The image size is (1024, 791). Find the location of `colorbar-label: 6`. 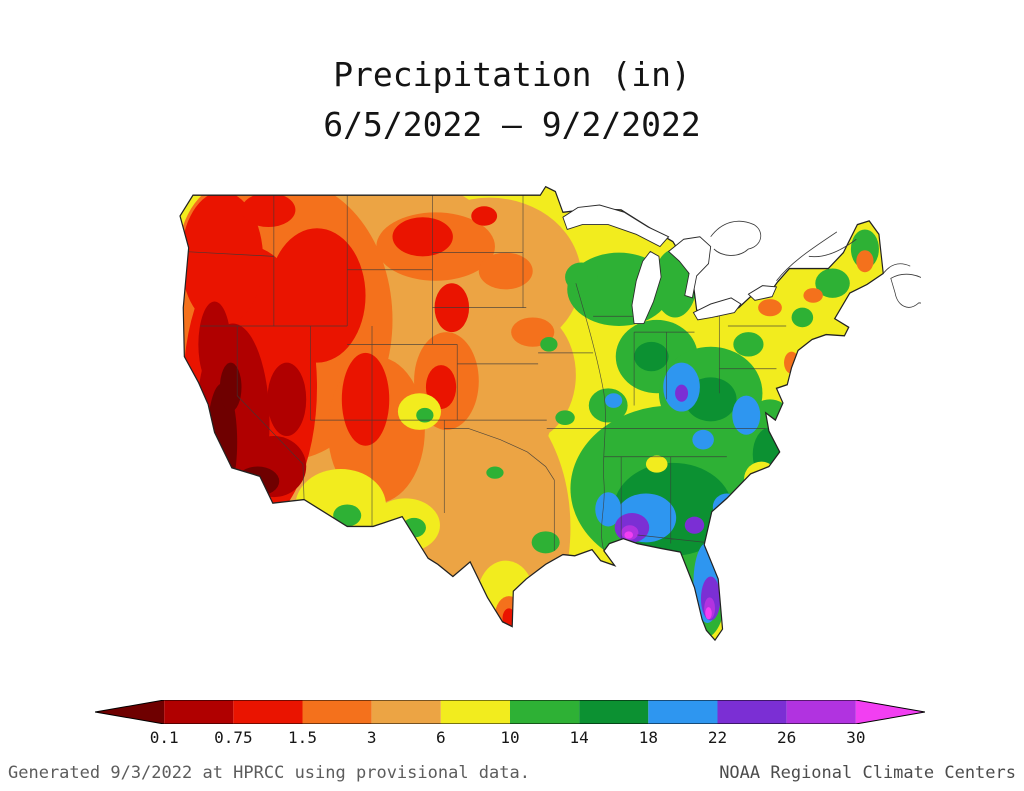

colorbar-label: 6 is located at coordinates (441, 737).